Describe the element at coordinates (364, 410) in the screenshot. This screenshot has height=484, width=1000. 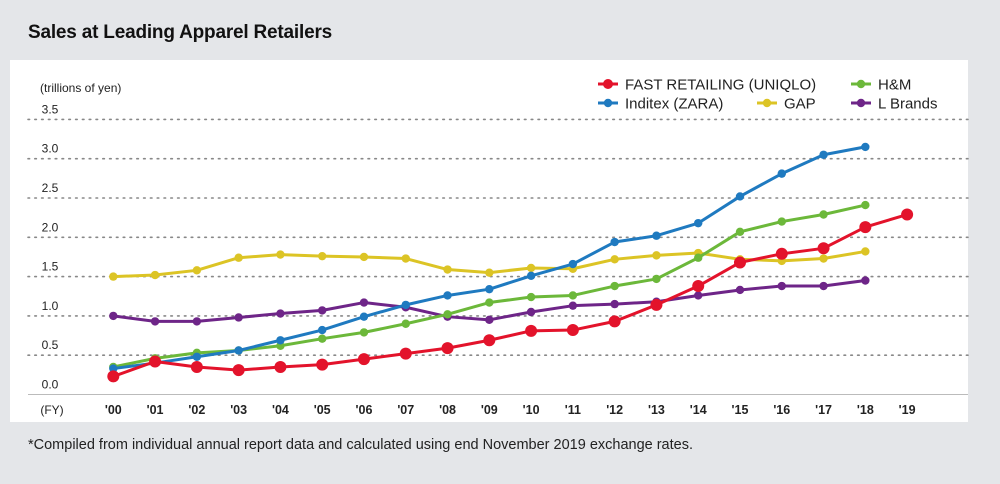
I see `x-tick-label: '06` at that location.